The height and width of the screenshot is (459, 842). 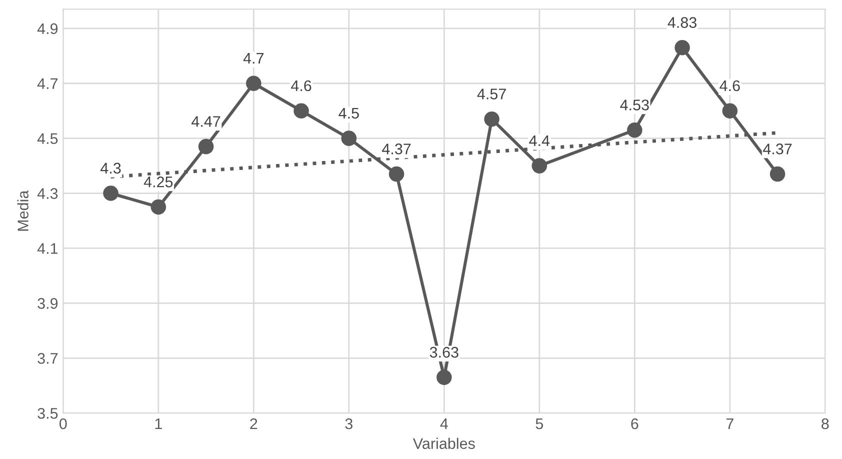 I want to click on y-tick-label: 3.7, so click(x=48, y=358).